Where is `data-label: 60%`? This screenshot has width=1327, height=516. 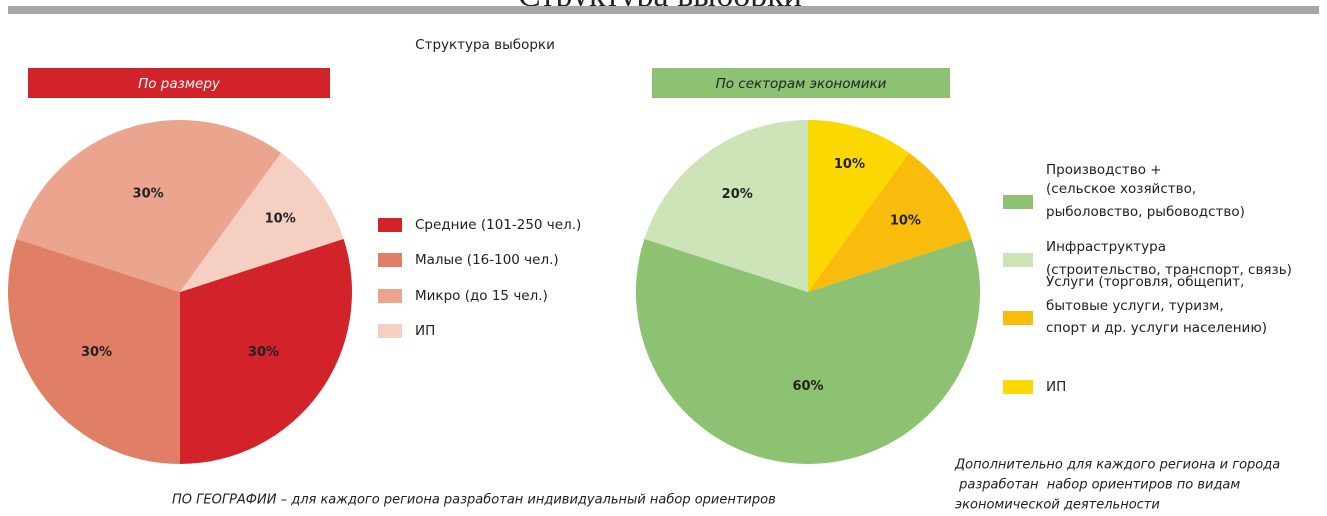 data-label: 60% is located at coordinates (807, 386).